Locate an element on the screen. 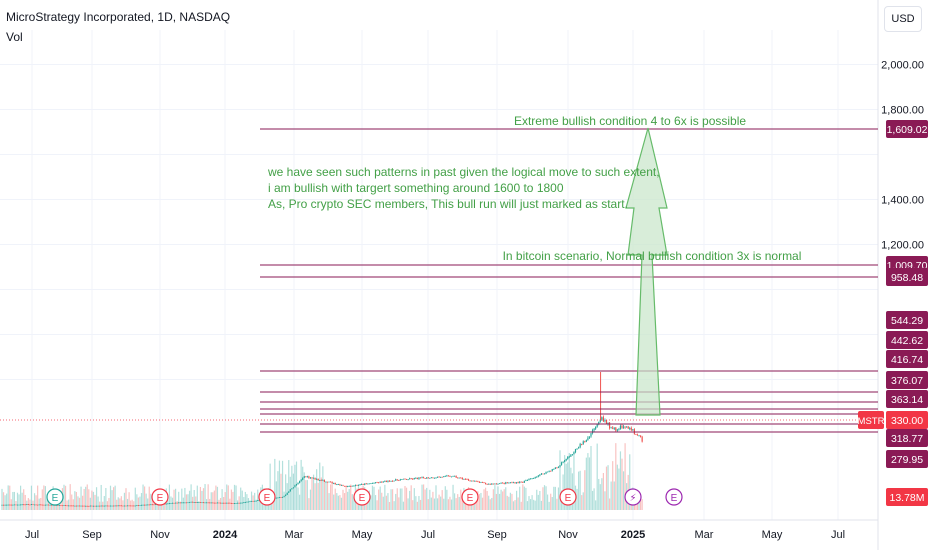  currency-button: USD is located at coordinates (903, 19).